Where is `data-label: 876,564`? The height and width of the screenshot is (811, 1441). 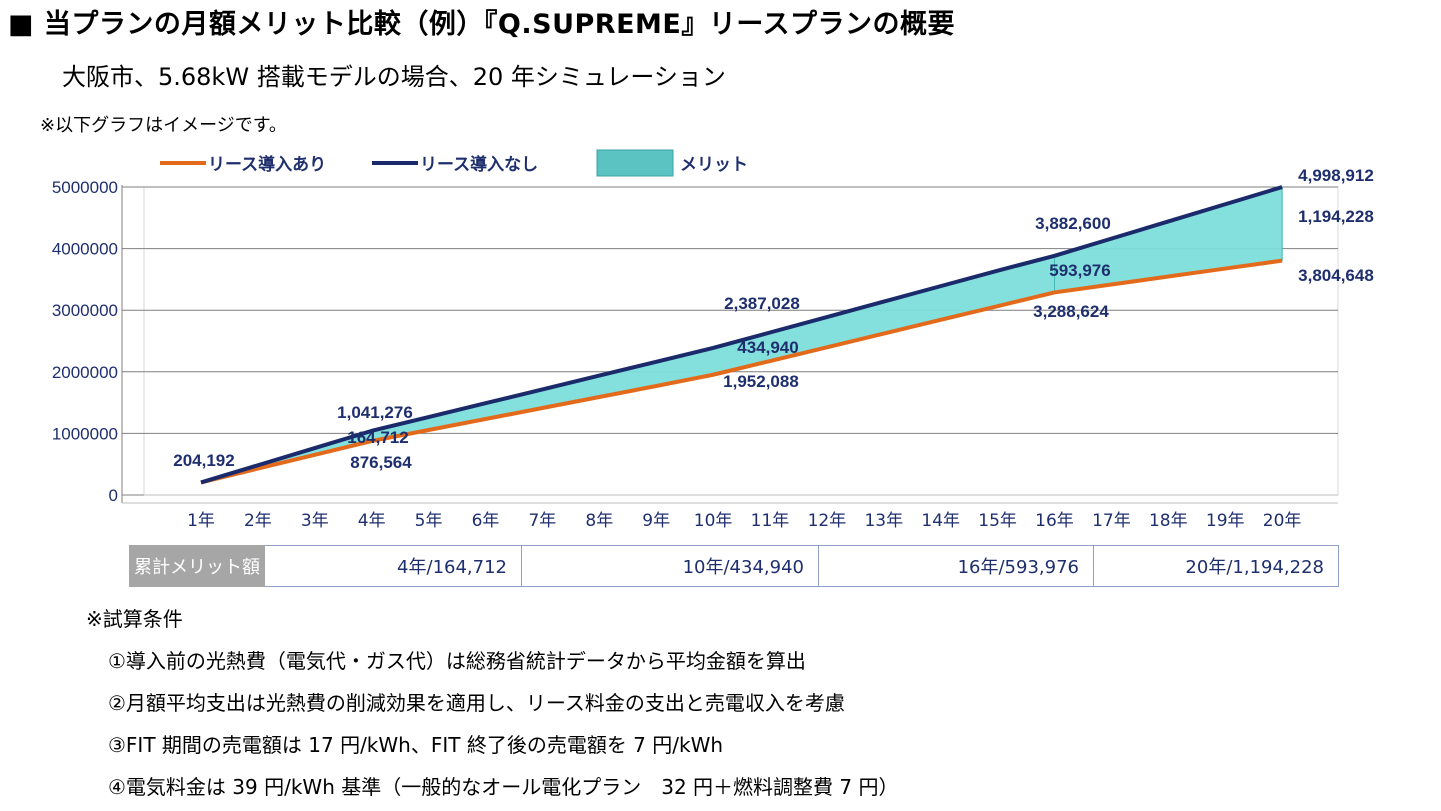 data-label: 876,564 is located at coordinates (381, 462).